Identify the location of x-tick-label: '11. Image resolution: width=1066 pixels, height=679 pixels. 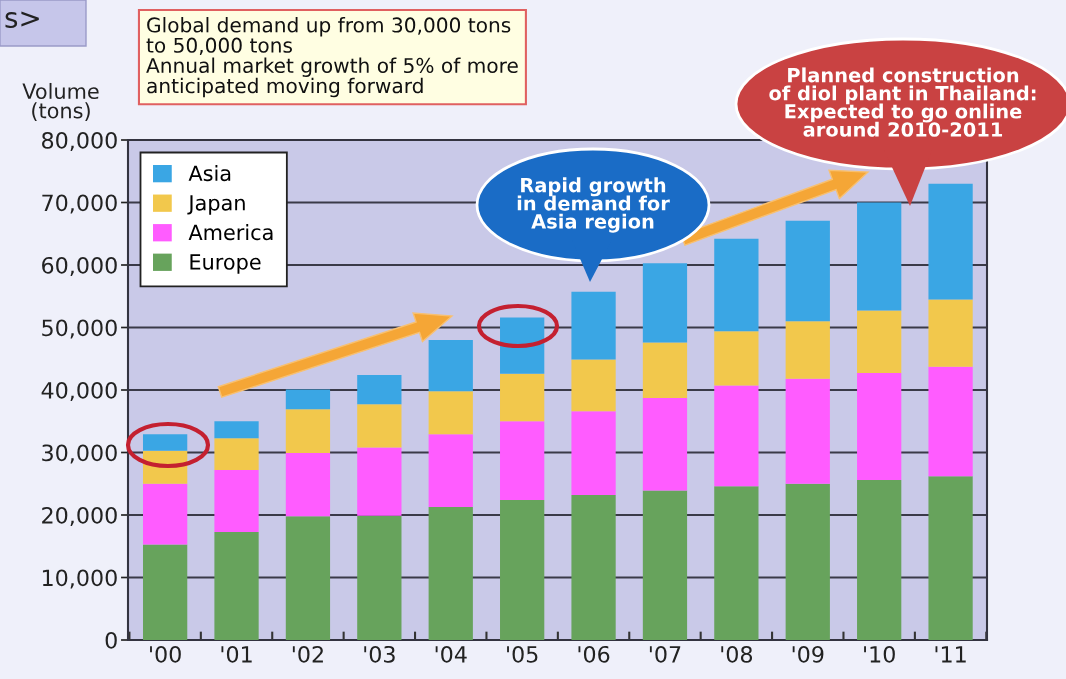
(950, 654).